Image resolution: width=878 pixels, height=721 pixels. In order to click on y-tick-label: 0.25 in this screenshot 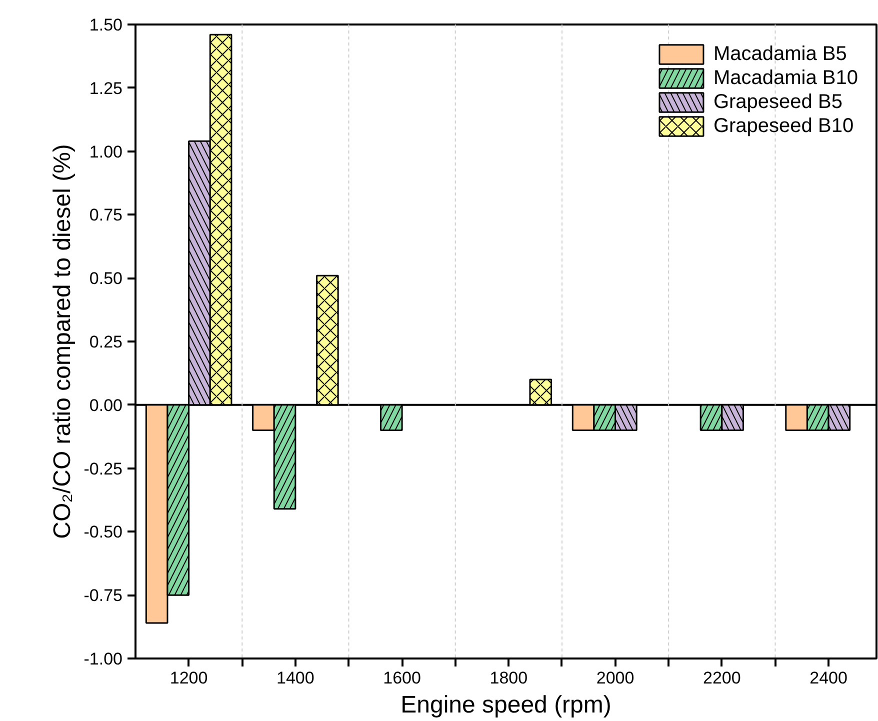, I will do `click(106, 342)`.